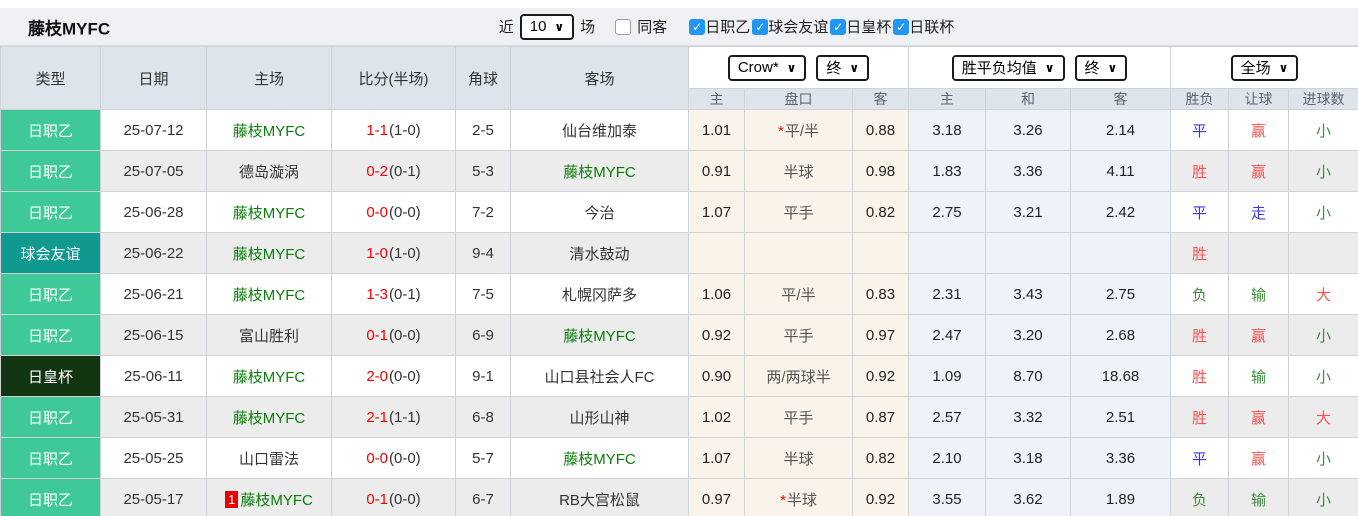 Image resolution: width=1358 pixels, height=516 pixels. I want to click on away-team: 札幌冈萨多, so click(599, 294).